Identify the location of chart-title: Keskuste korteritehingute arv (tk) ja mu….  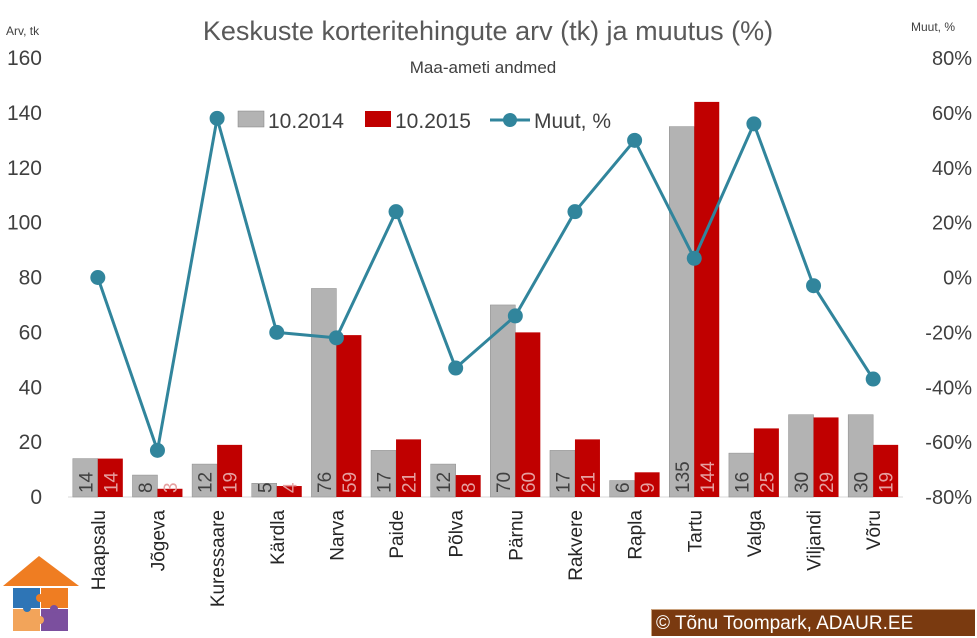
(488, 31).